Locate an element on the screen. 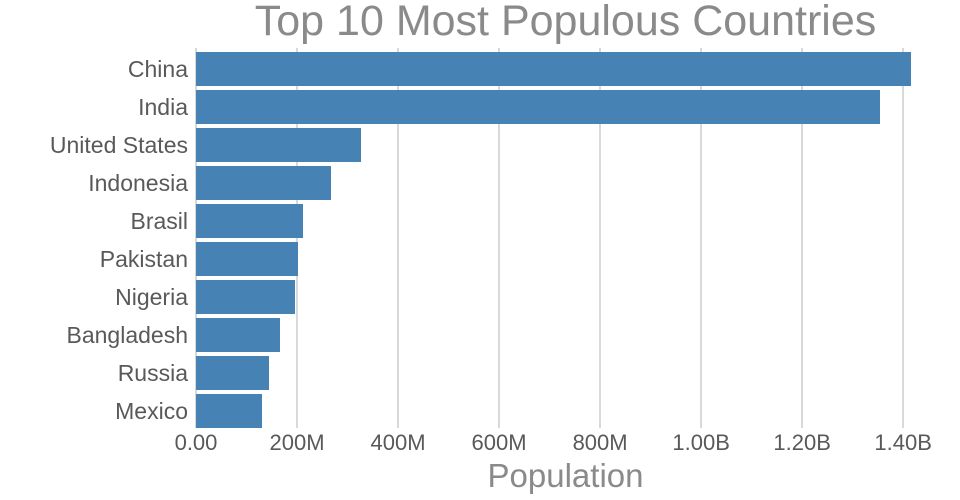 This screenshot has width=960, height=500. bar-bangladesh is located at coordinates (238, 335).